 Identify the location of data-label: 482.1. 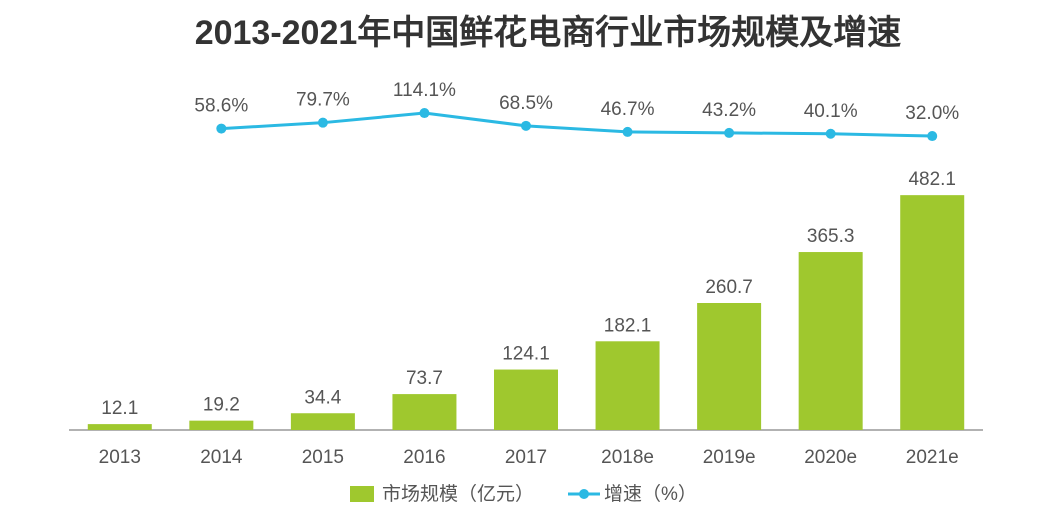
(932, 179).